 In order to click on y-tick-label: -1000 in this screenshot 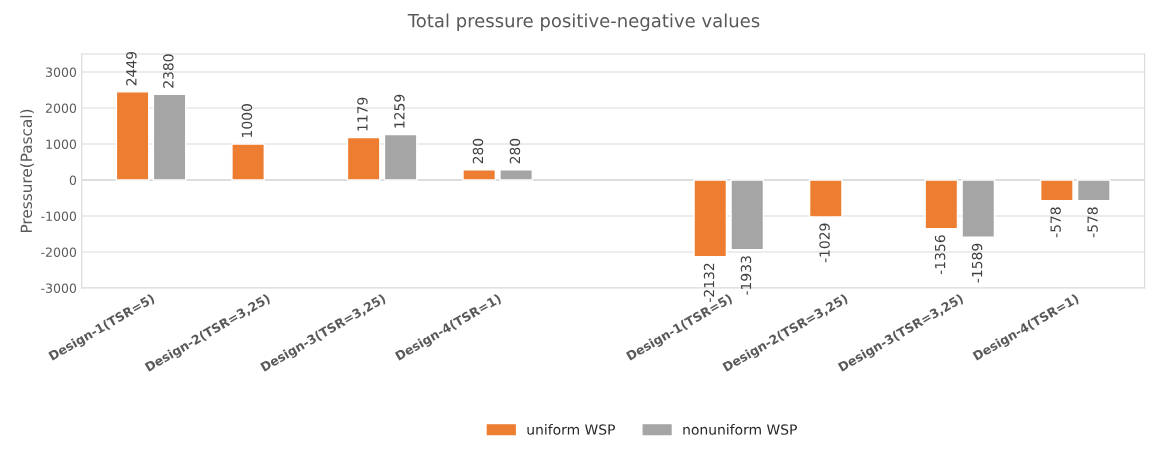, I will do `click(59, 216)`.